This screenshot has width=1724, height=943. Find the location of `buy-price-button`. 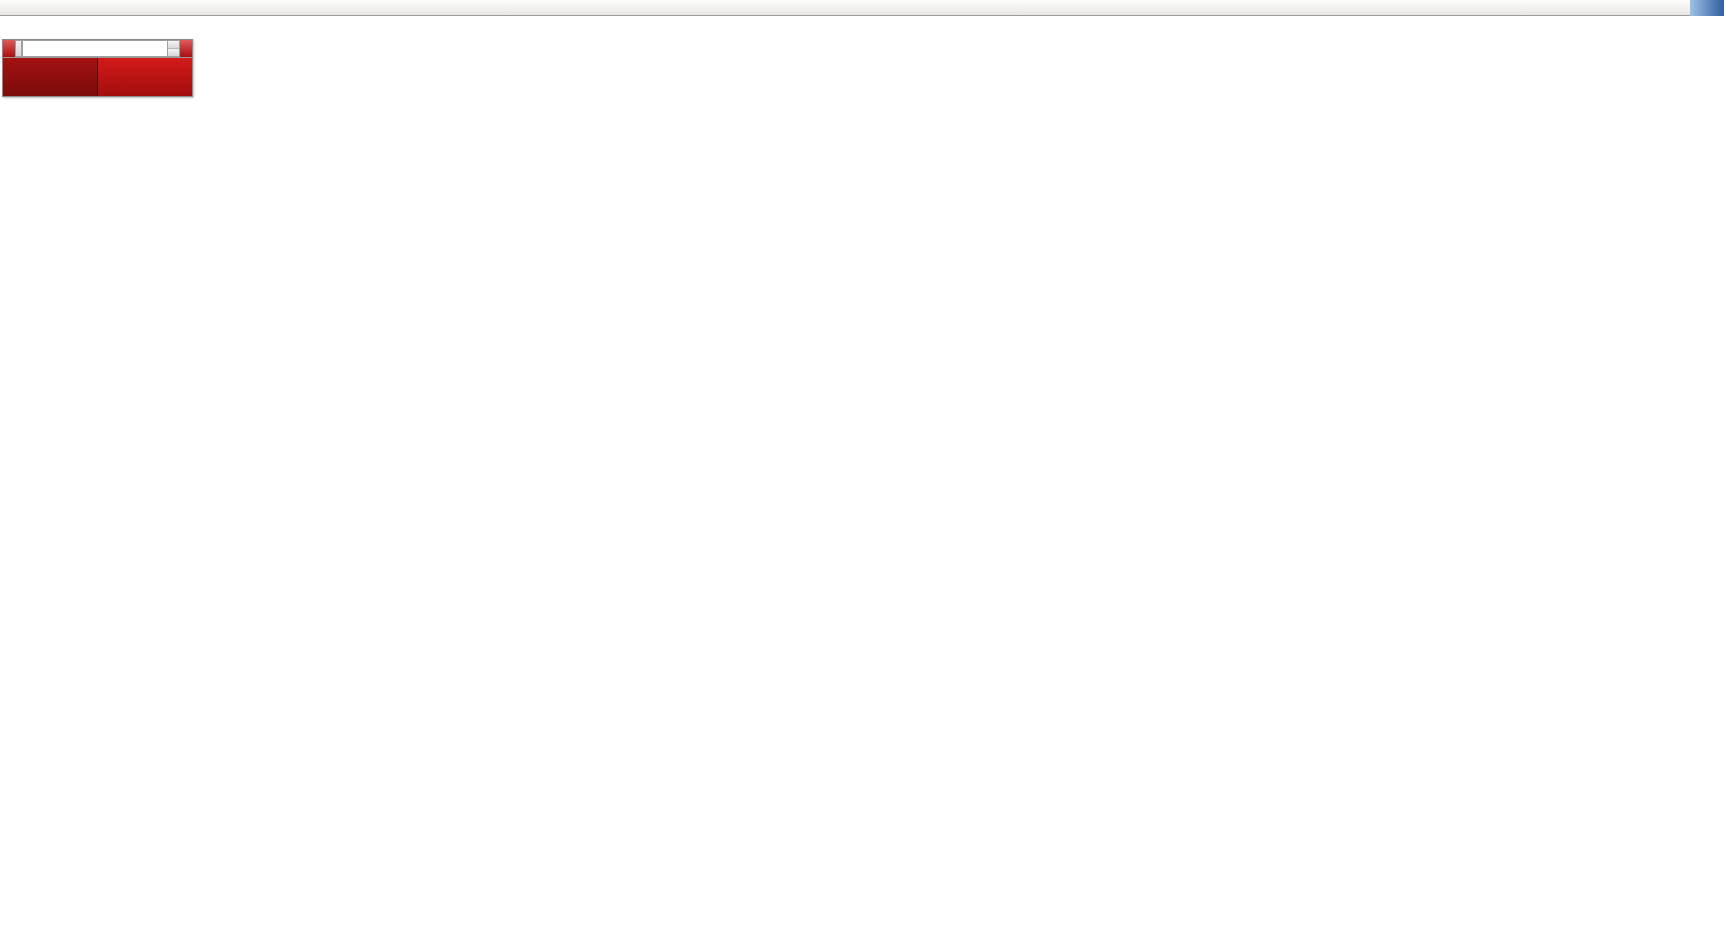

buy-price-button is located at coordinates (144, 77).